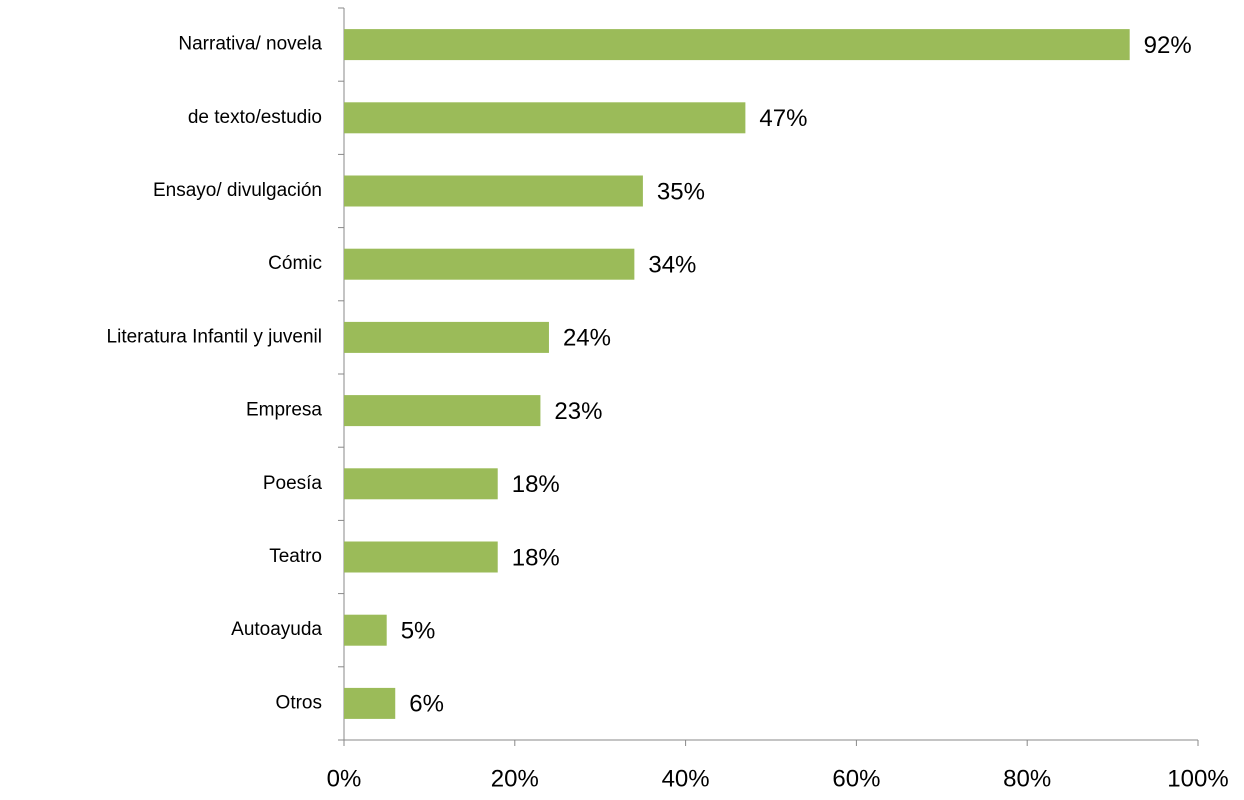  What do you see at coordinates (214, 336) in the screenshot?
I see `y-tick-label: Literatura Infantil y juvenil` at bounding box center [214, 336].